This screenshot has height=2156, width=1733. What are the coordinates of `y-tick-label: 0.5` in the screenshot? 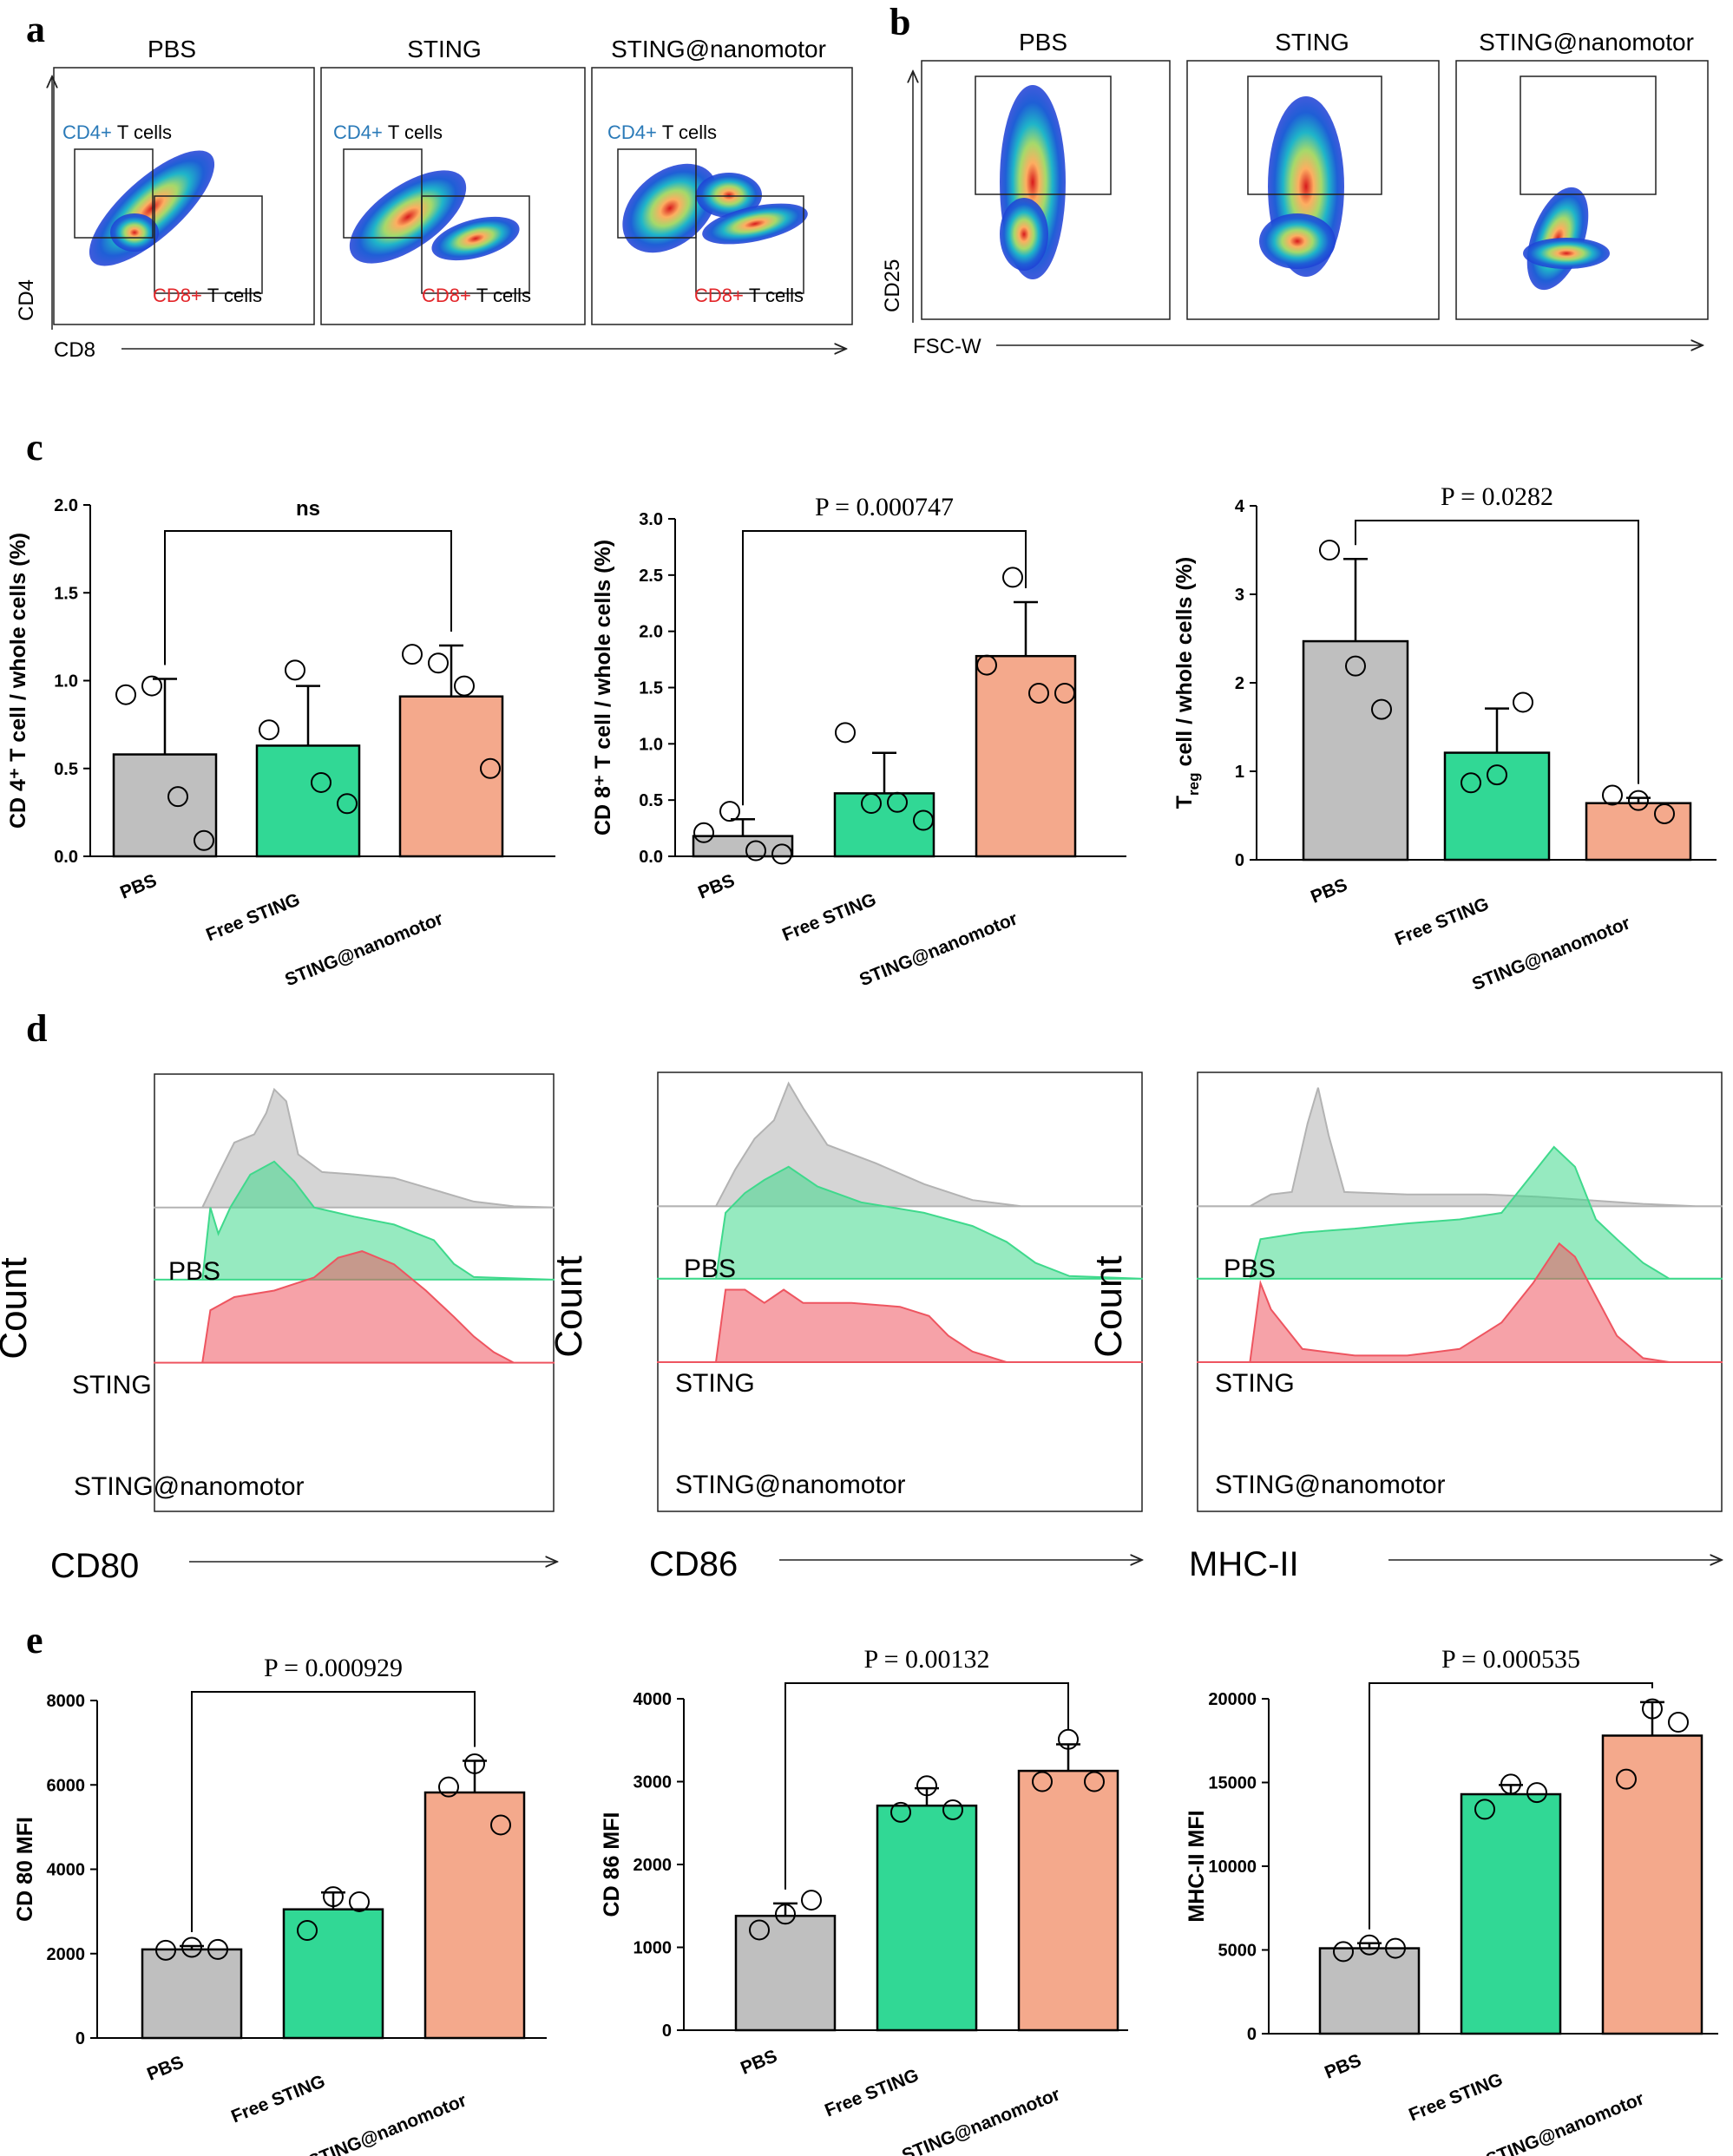 It's located at (66, 769).